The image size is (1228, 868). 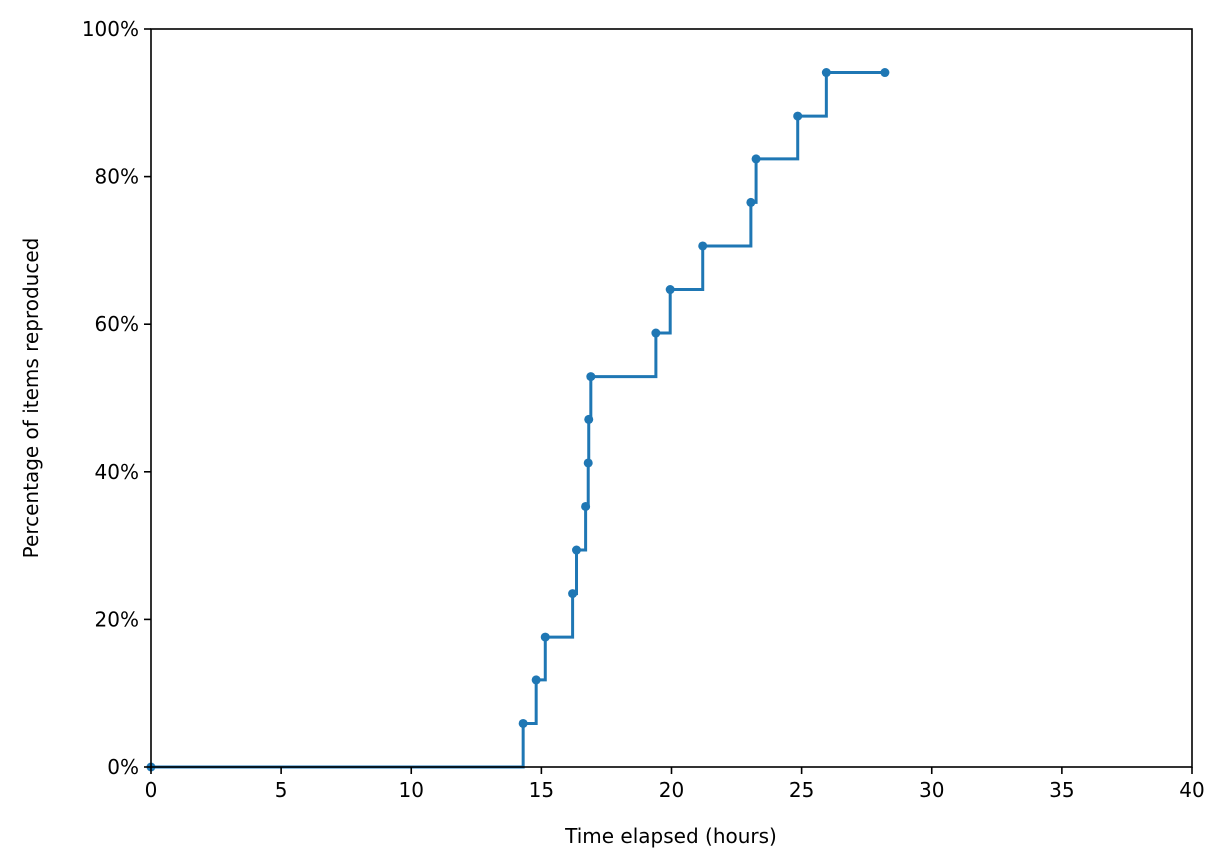 I want to click on y-tick-label: 100%, so click(x=110, y=29).